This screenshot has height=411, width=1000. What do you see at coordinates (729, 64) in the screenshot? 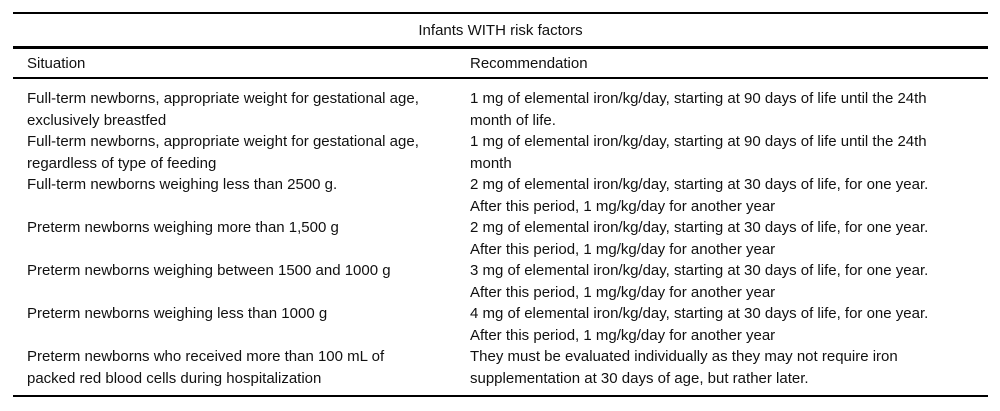
I see `column-header-recommendation: Recommendation` at bounding box center [729, 64].